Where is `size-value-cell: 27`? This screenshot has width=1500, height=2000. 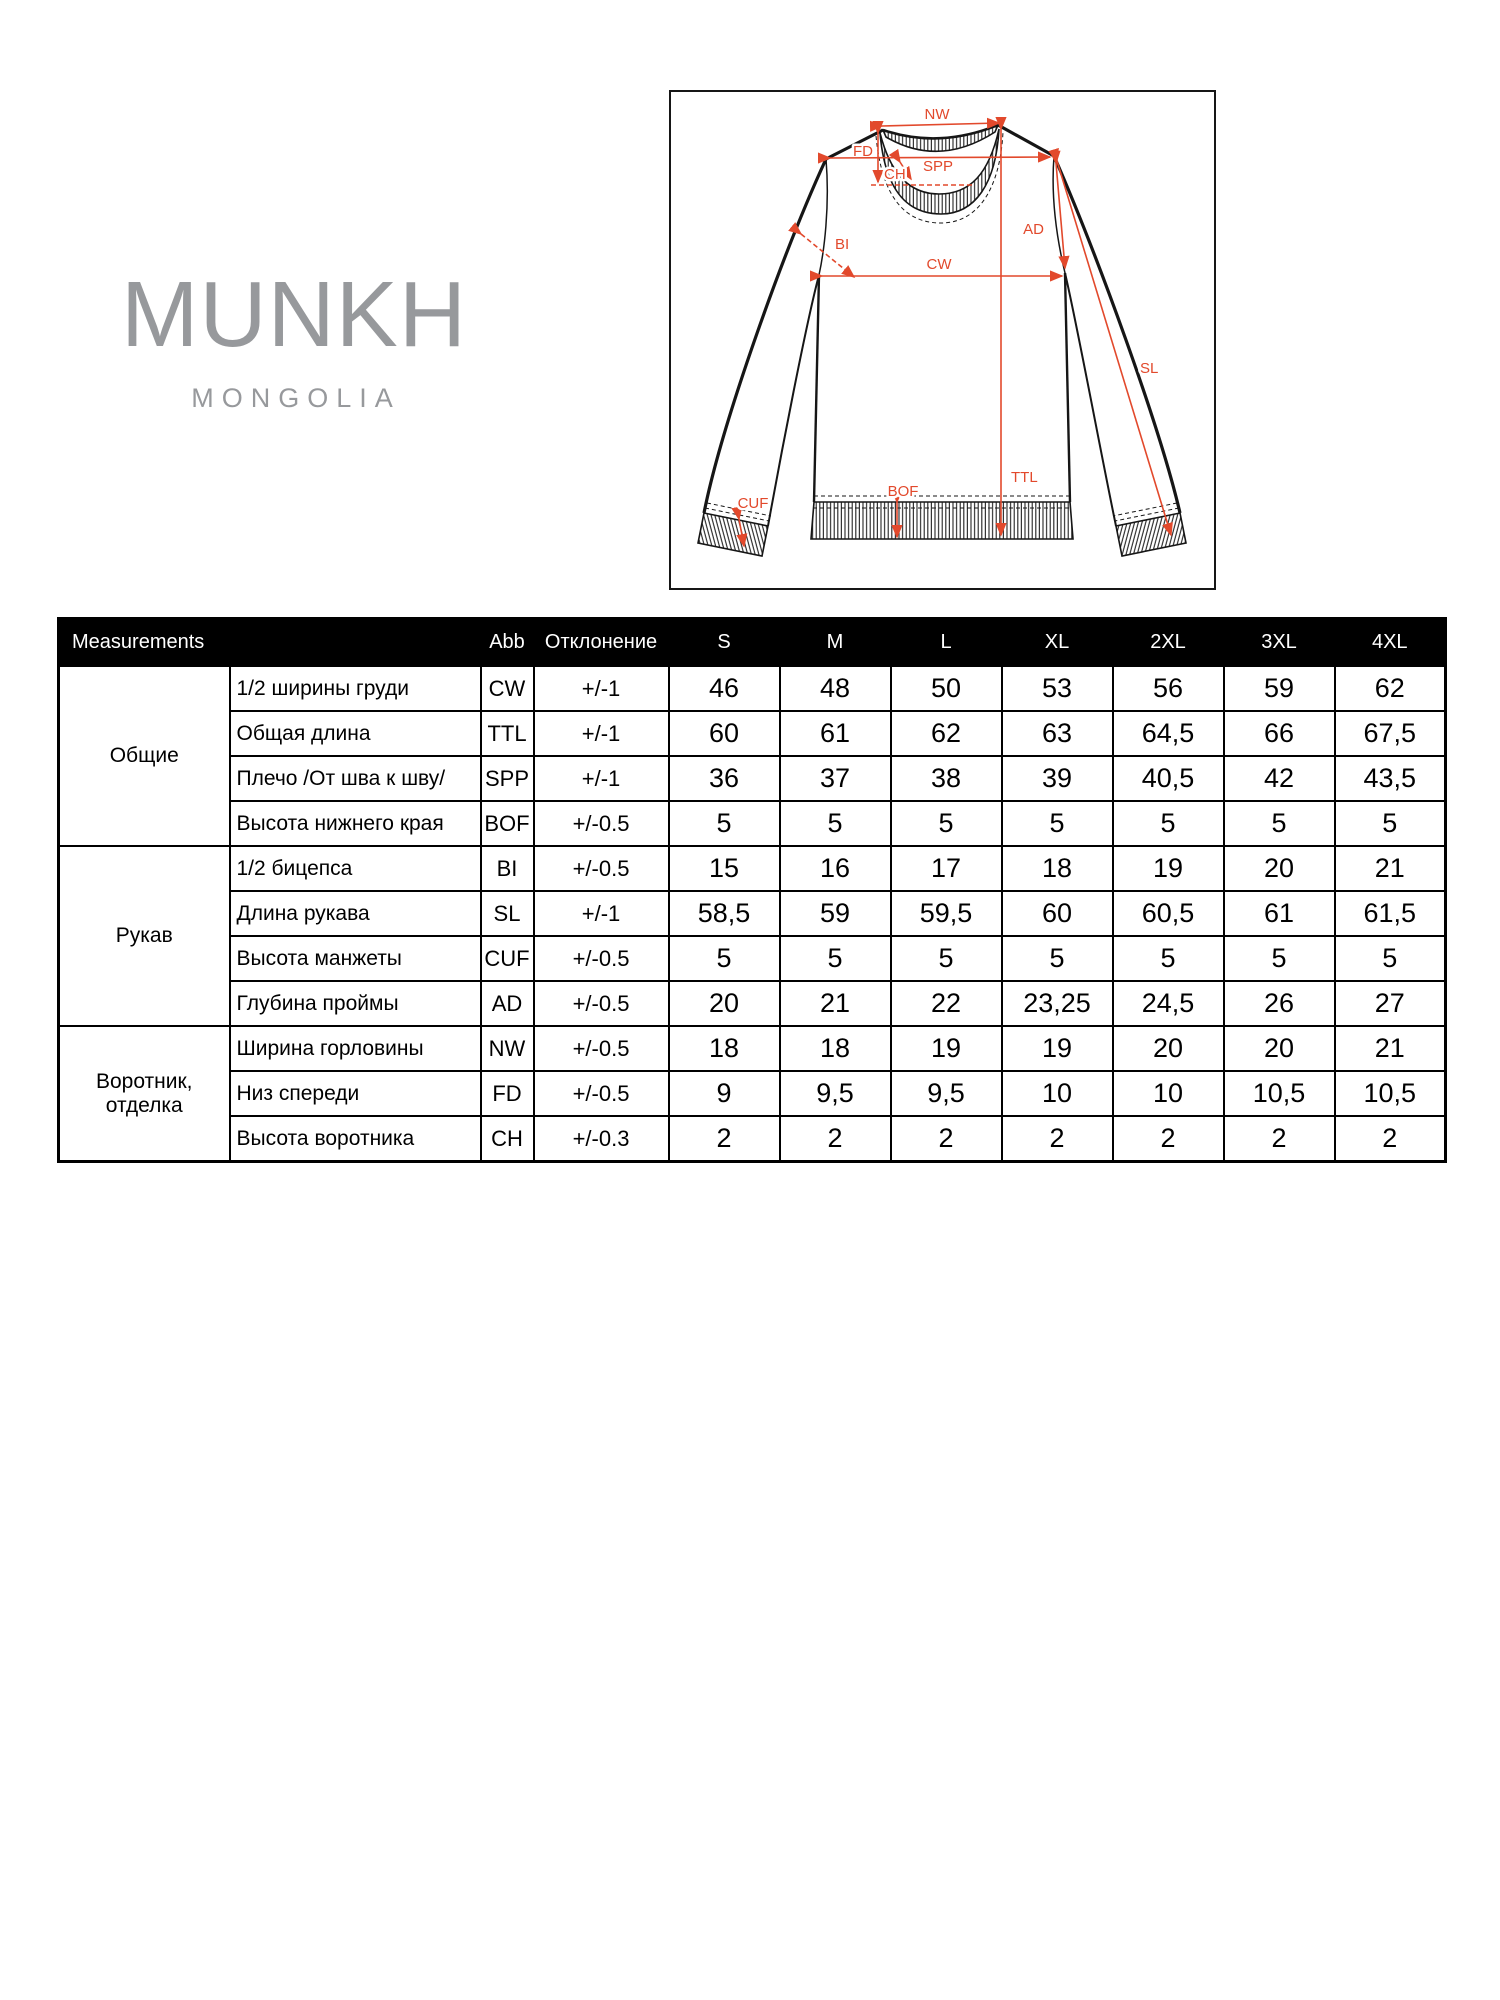
size-value-cell: 27 is located at coordinates (1390, 1003).